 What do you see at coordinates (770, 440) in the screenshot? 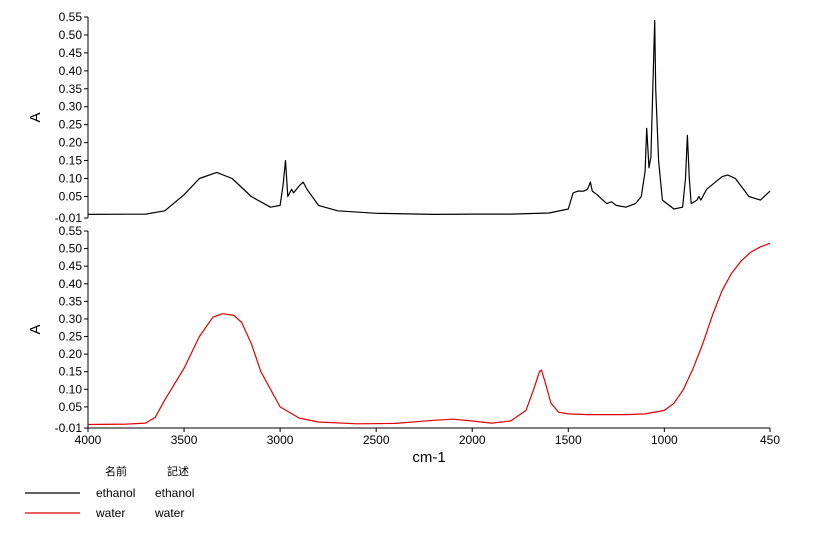
I see `x-tick-label: 450` at bounding box center [770, 440].